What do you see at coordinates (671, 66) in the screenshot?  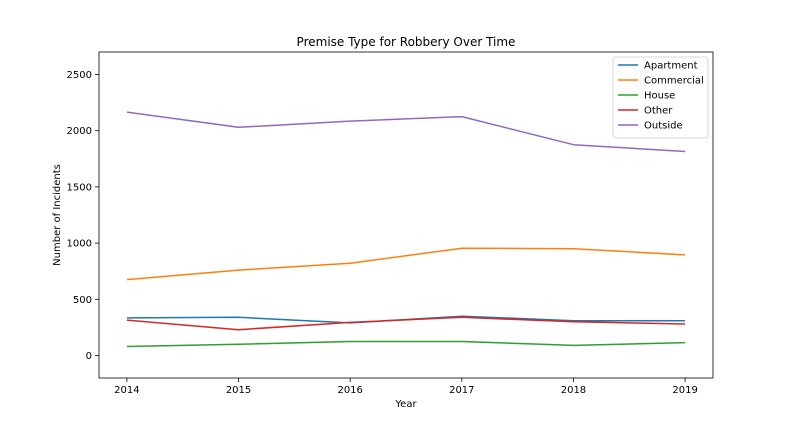 I see `legend-label-apartment: Apartment` at bounding box center [671, 66].